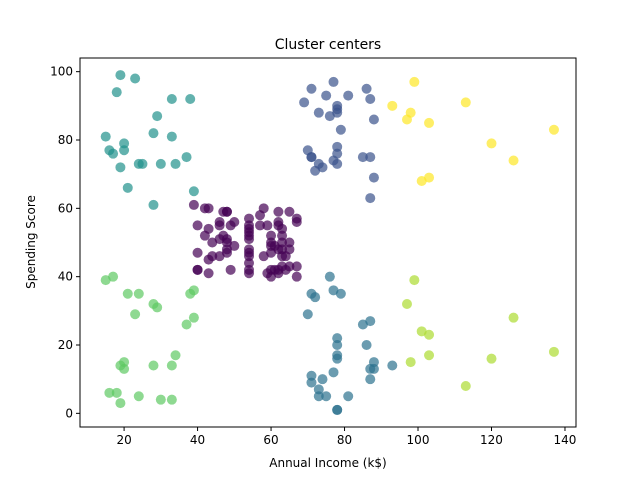 Image resolution: width=640 pixels, height=484 pixels. What do you see at coordinates (69, 413) in the screenshot?
I see `y-tick-label: 0` at bounding box center [69, 413].